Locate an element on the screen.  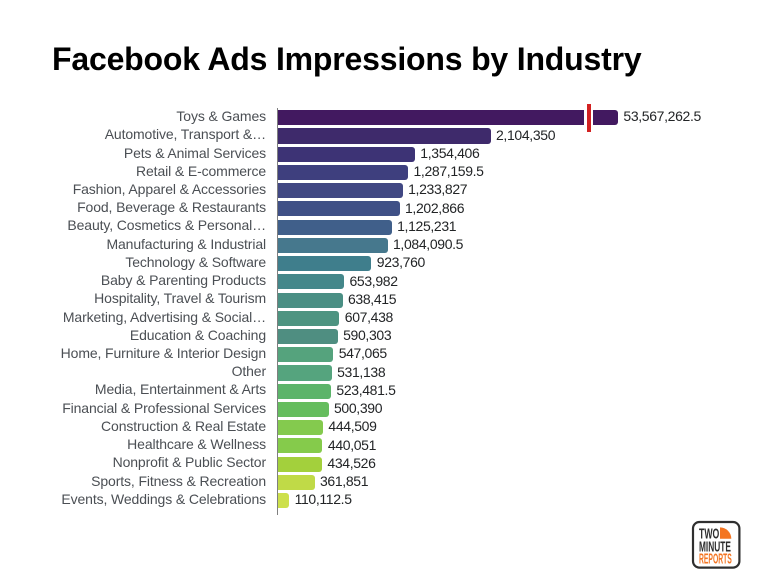
svg-text: TWO is located at coordinates (709, 533).